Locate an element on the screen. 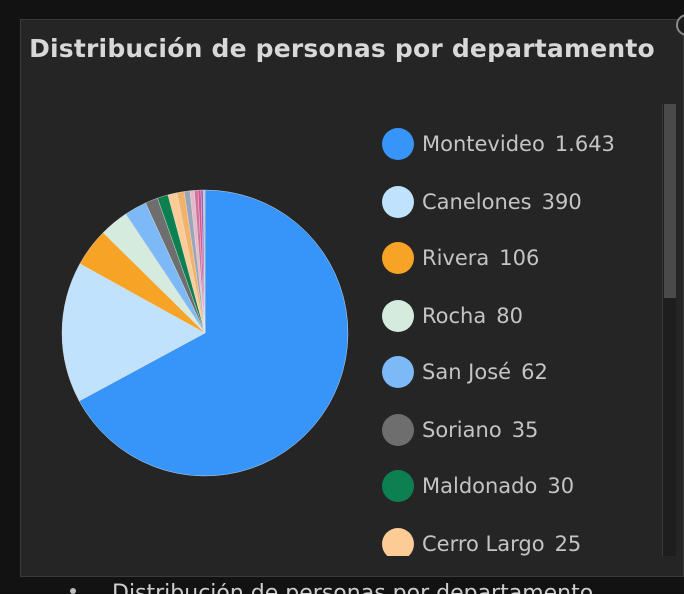 Image resolution: width=684 pixels, height=594 pixels. legend-value: 1.643 is located at coordinates (584, 144).